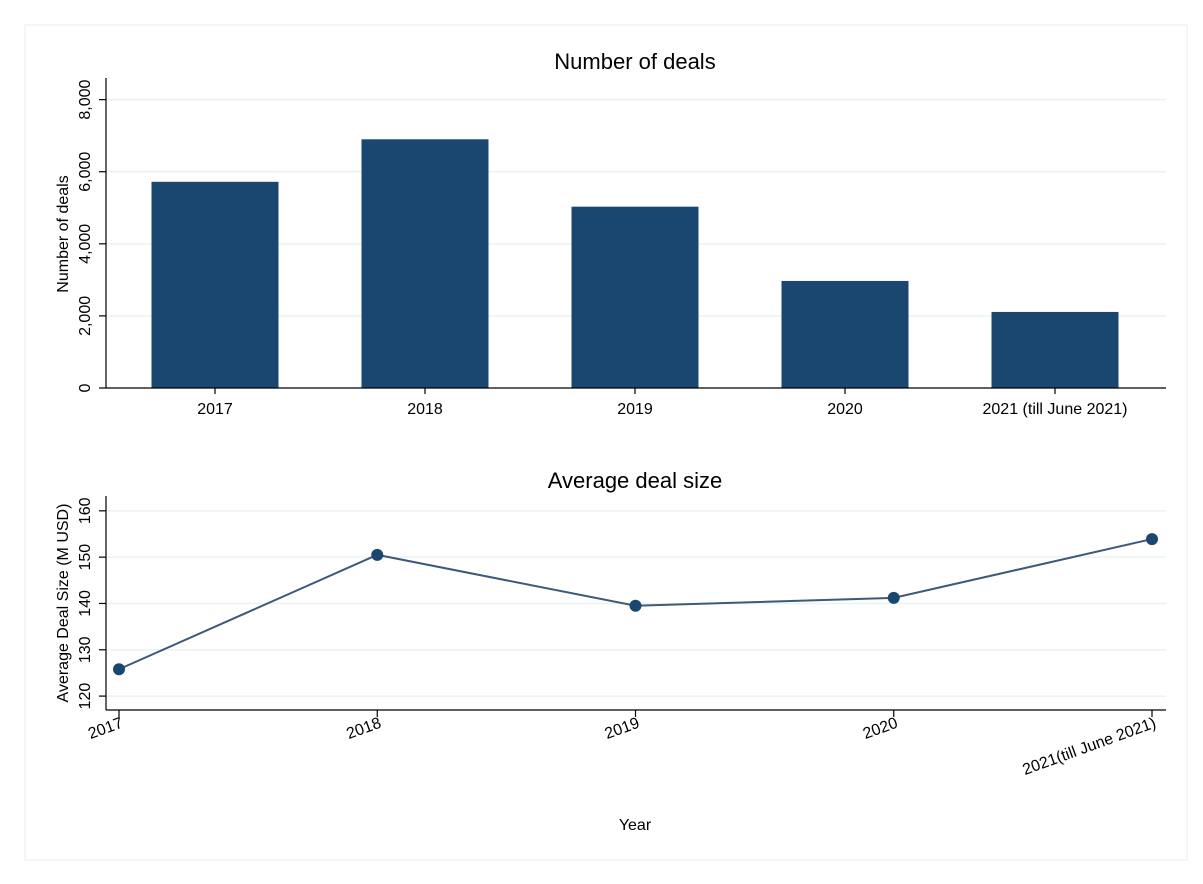 Image resolution: width=1203 pixels, height=884 pixels. What do you see at coordinates (635, 297) in the screenshot?
I see `bar-2019` at bounding box center [635, 297].